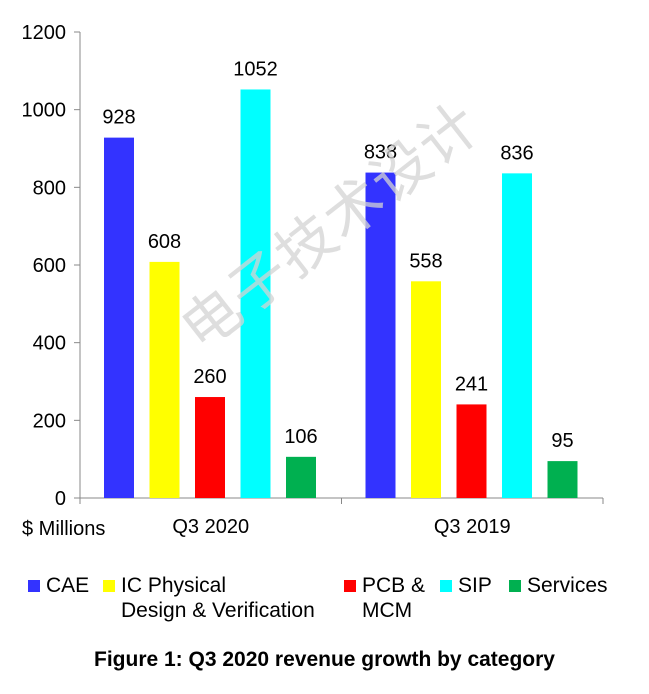 Image resolution: width=649 pixels, height=694 pixels. I want to click on legend-swatch-pcb-mcm, so click(350, 586).